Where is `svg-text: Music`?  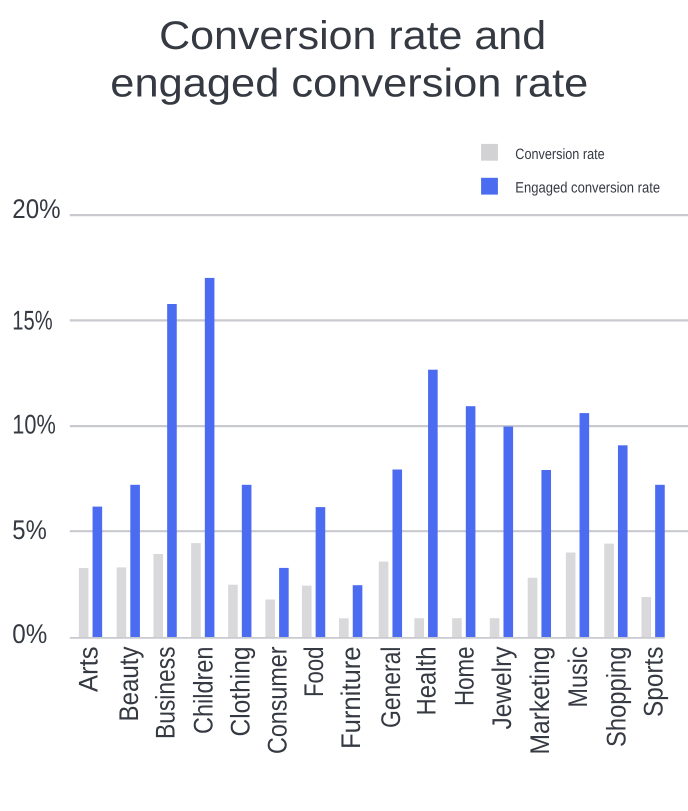 svg-text: Music is located at coordinates (578, 677).